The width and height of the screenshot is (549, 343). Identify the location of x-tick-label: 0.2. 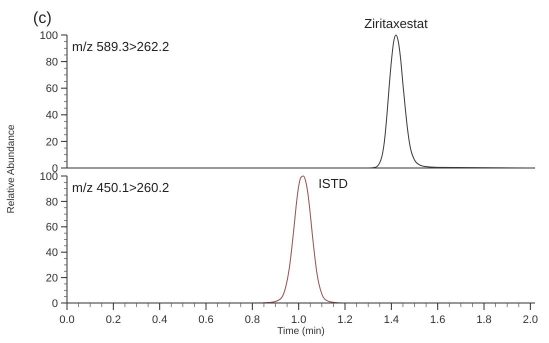
(113, 320).